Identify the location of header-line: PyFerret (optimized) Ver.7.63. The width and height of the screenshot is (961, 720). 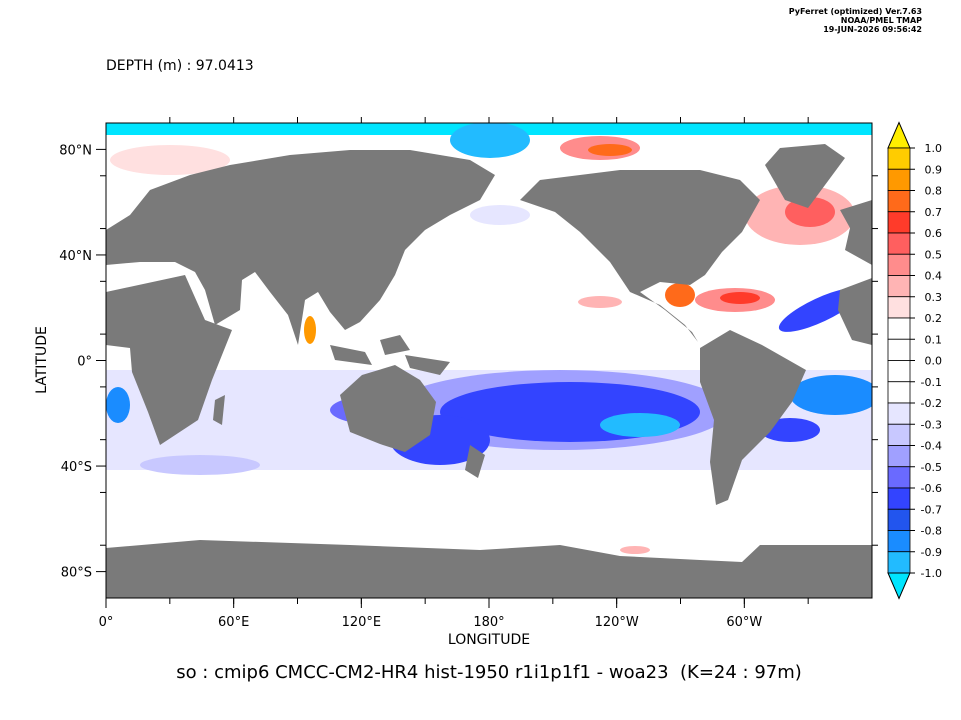
(855, 11).